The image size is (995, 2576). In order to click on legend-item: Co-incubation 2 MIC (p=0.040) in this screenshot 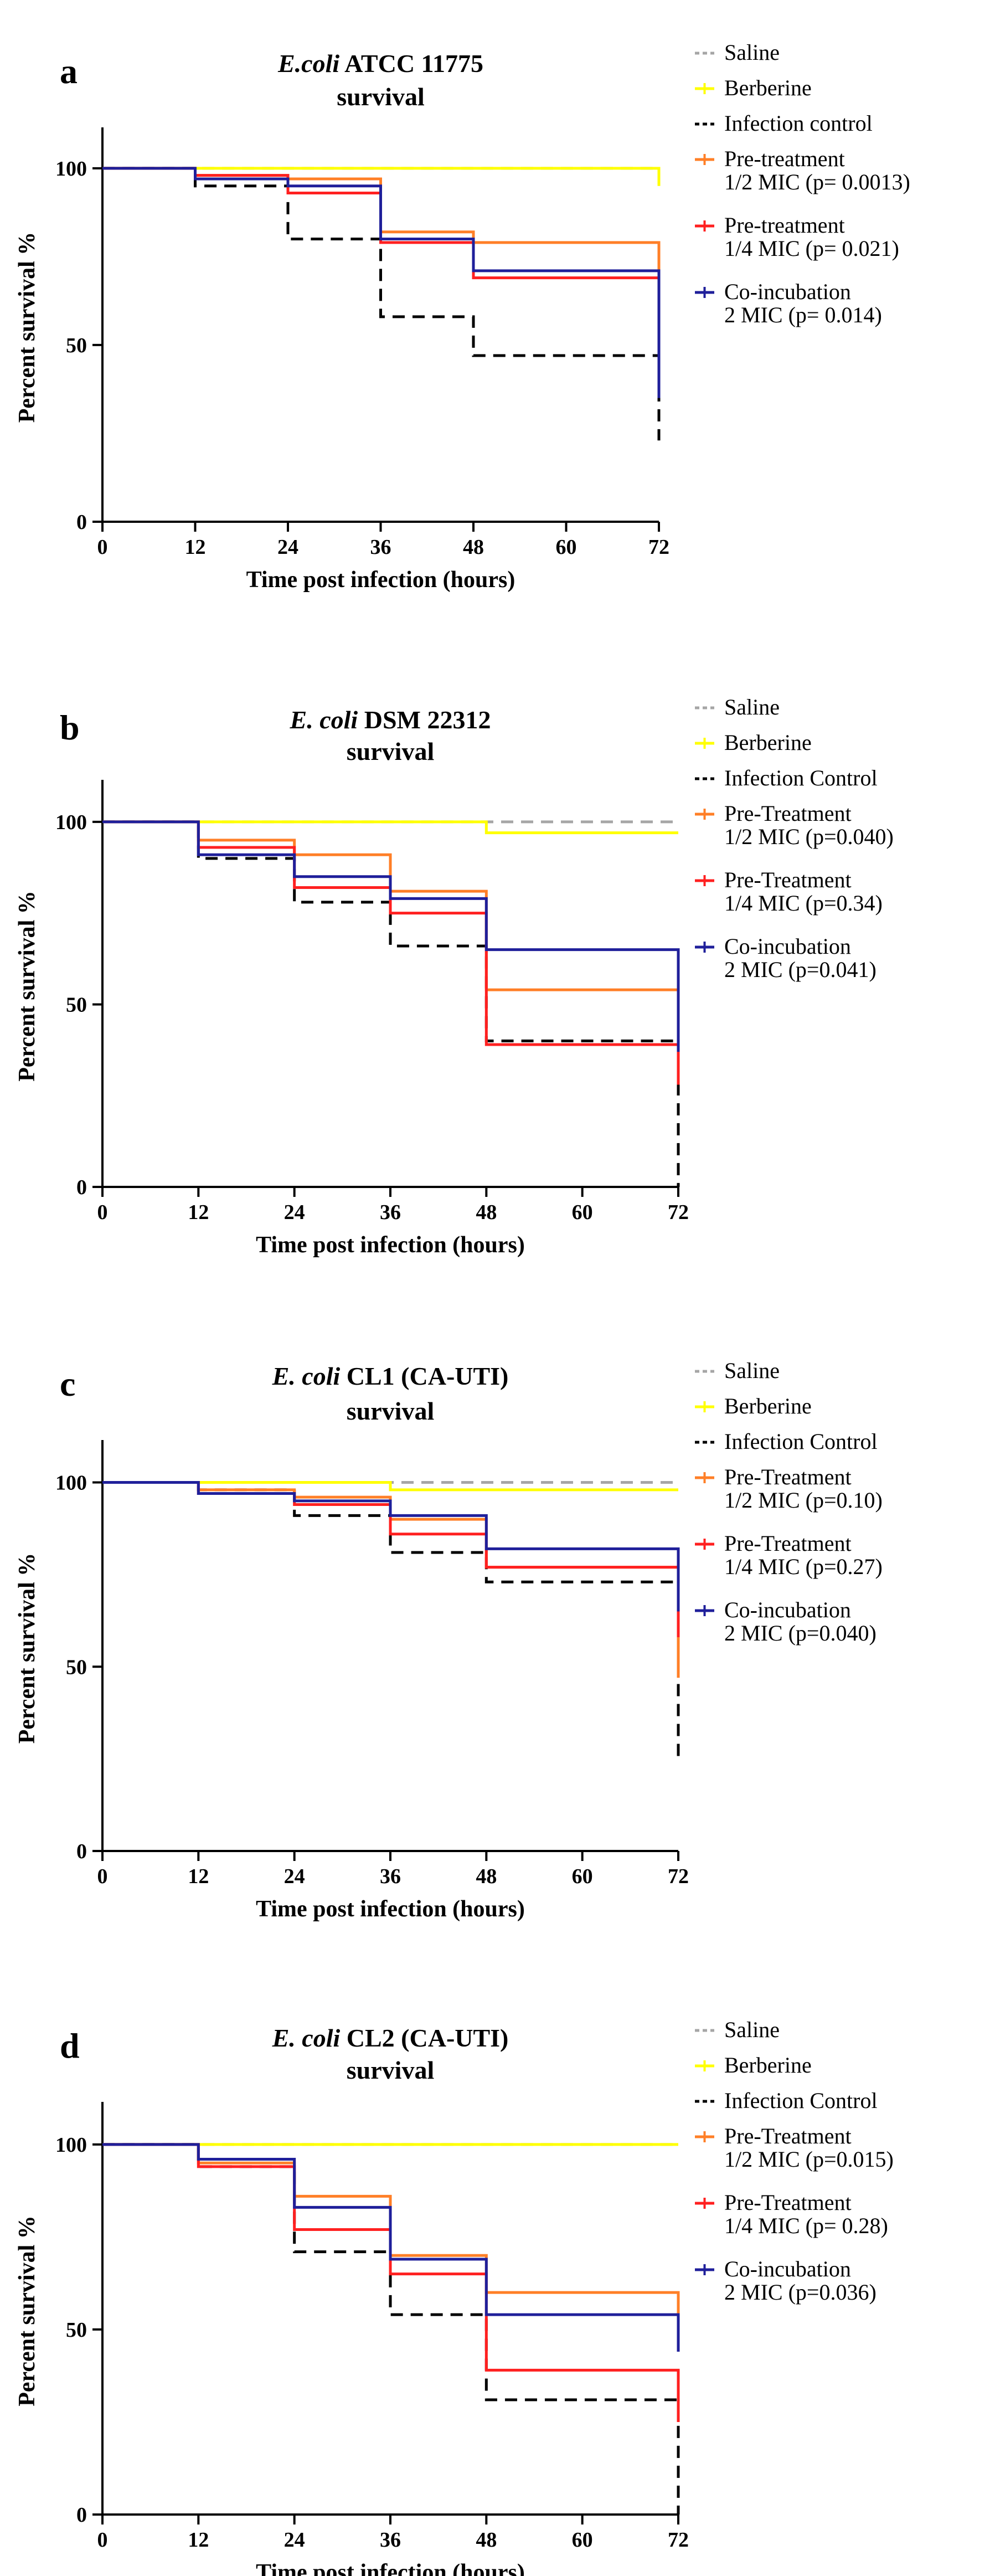, I will do `click(786, 1621)`.